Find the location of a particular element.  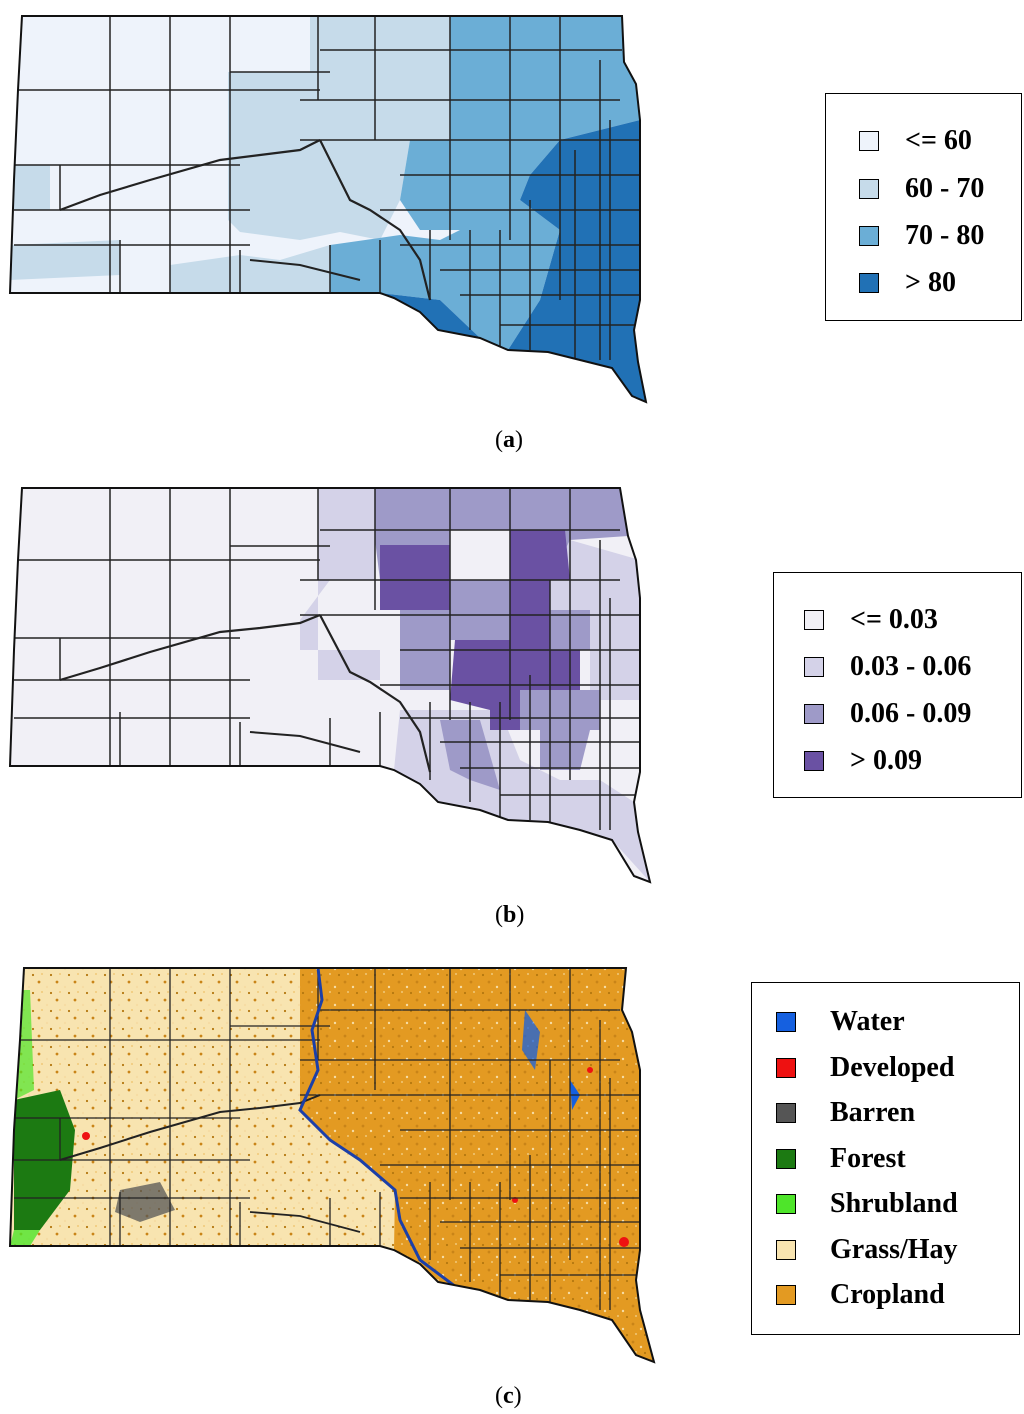

legend-b-label: <= 0.03 is located at coordinates (894, 619).